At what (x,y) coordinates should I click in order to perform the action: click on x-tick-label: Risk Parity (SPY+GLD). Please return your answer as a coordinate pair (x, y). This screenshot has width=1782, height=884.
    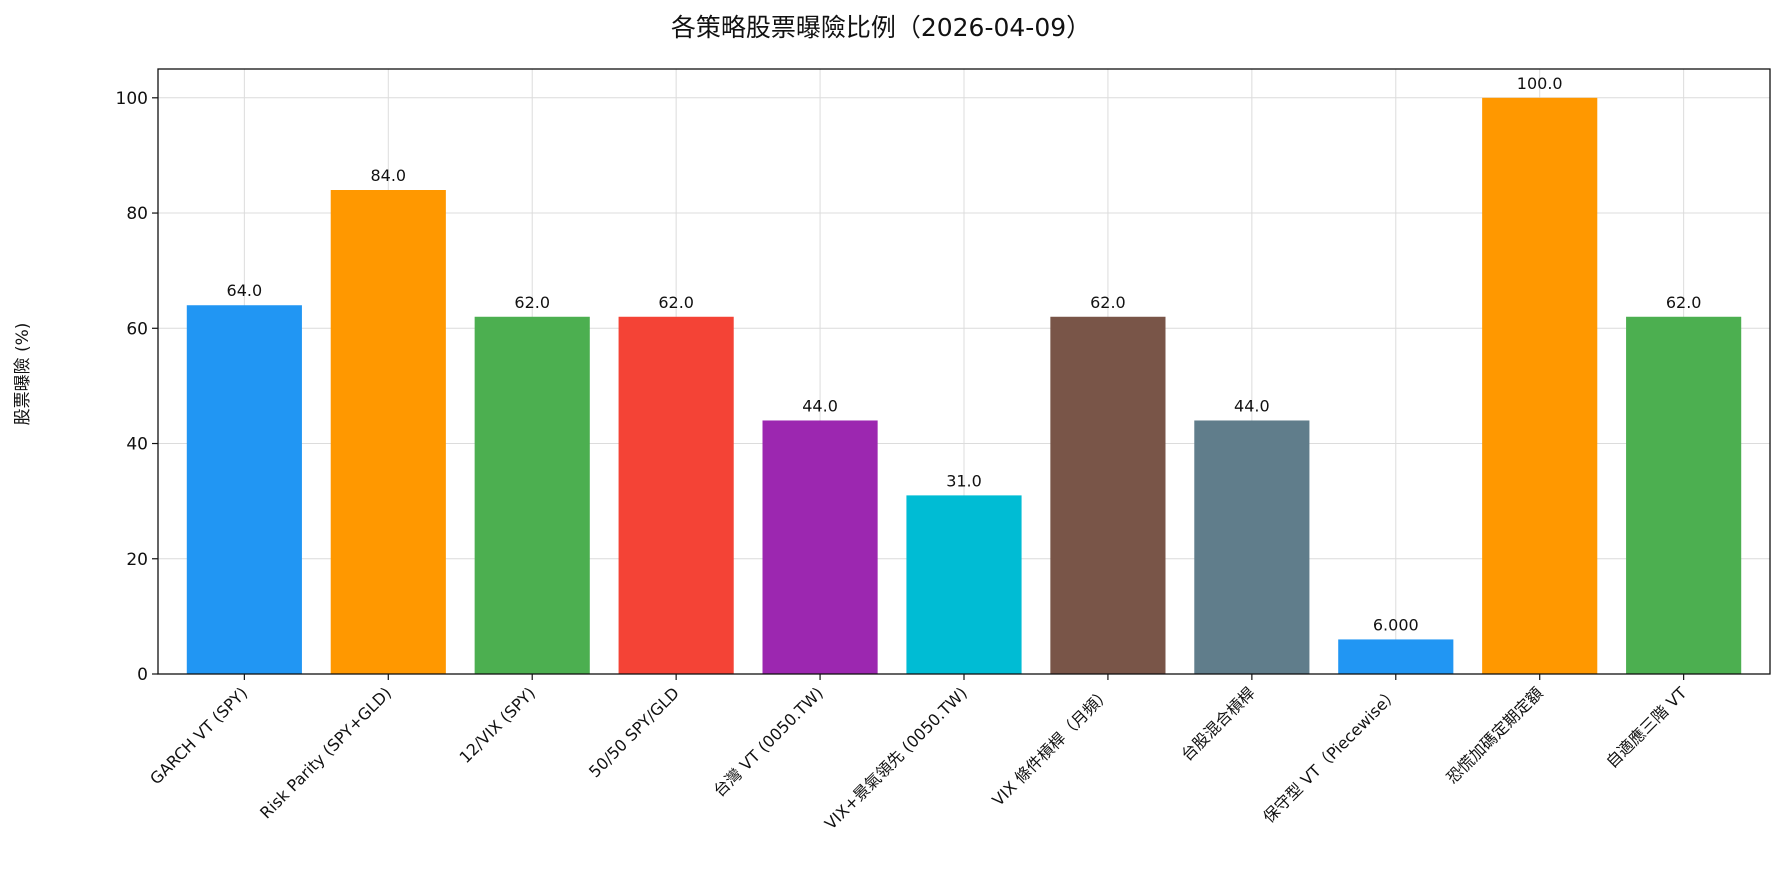
    Looking at the image, I should click on (325, 752).